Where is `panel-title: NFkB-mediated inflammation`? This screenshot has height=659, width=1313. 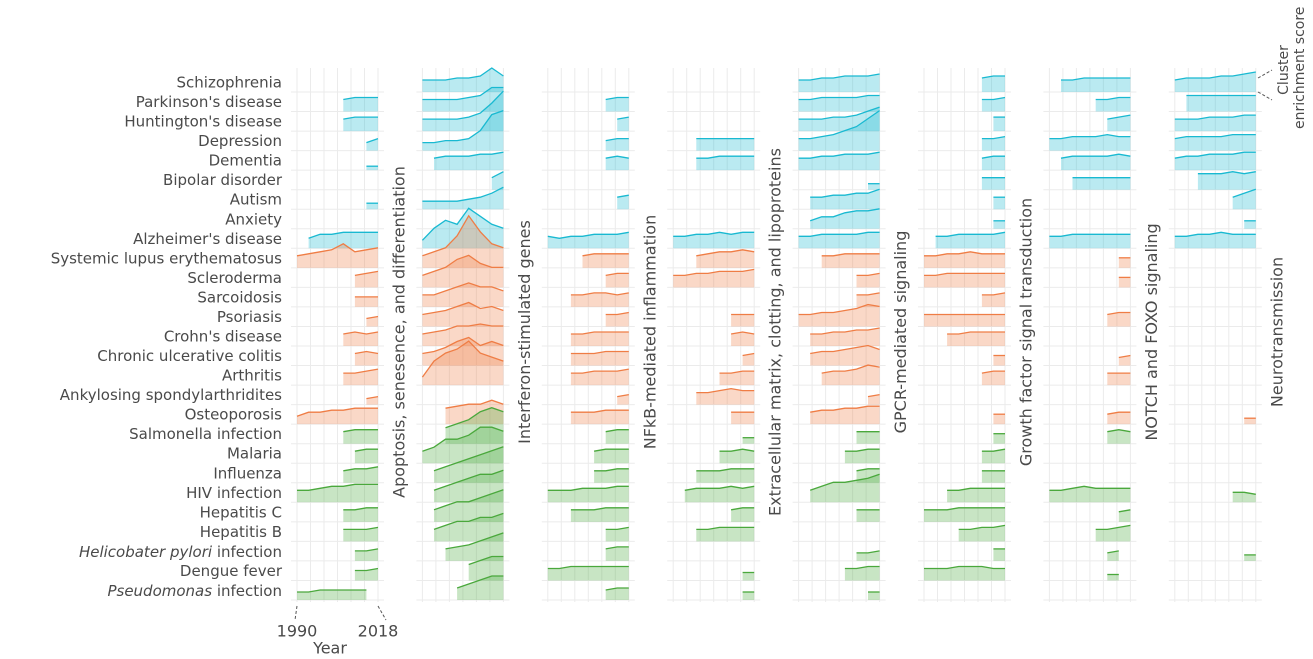
panel-title: NFkB-mediated inflammation is located at coordinates (649, 332).